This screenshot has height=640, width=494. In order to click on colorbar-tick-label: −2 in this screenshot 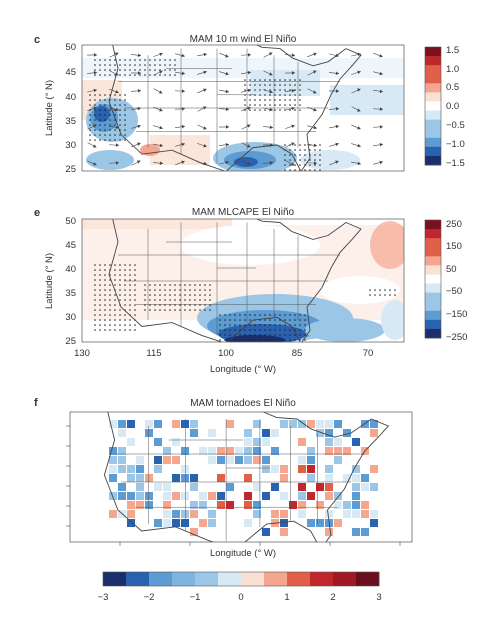, I will do `click(149, 597)`.